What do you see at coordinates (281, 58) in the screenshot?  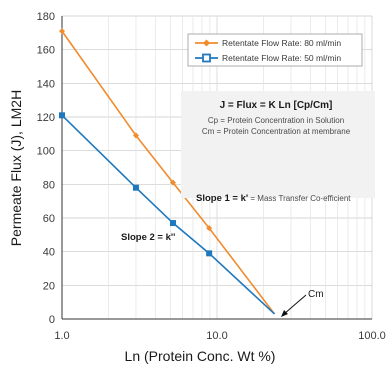 I see `legend-label-50: Retentate Flow Rate: 50 ml/min` at bounding box center [281, 58].